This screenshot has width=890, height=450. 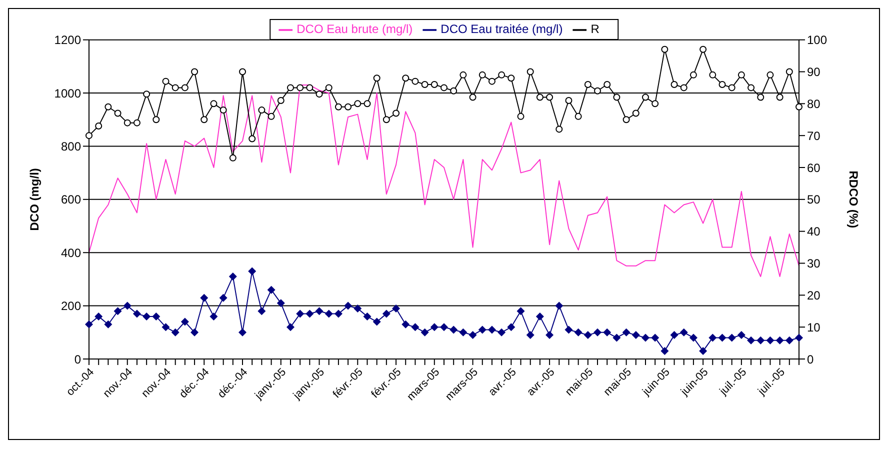 I want to click on y2-axis-title: RDCO (%), so click(x=853, y=199).